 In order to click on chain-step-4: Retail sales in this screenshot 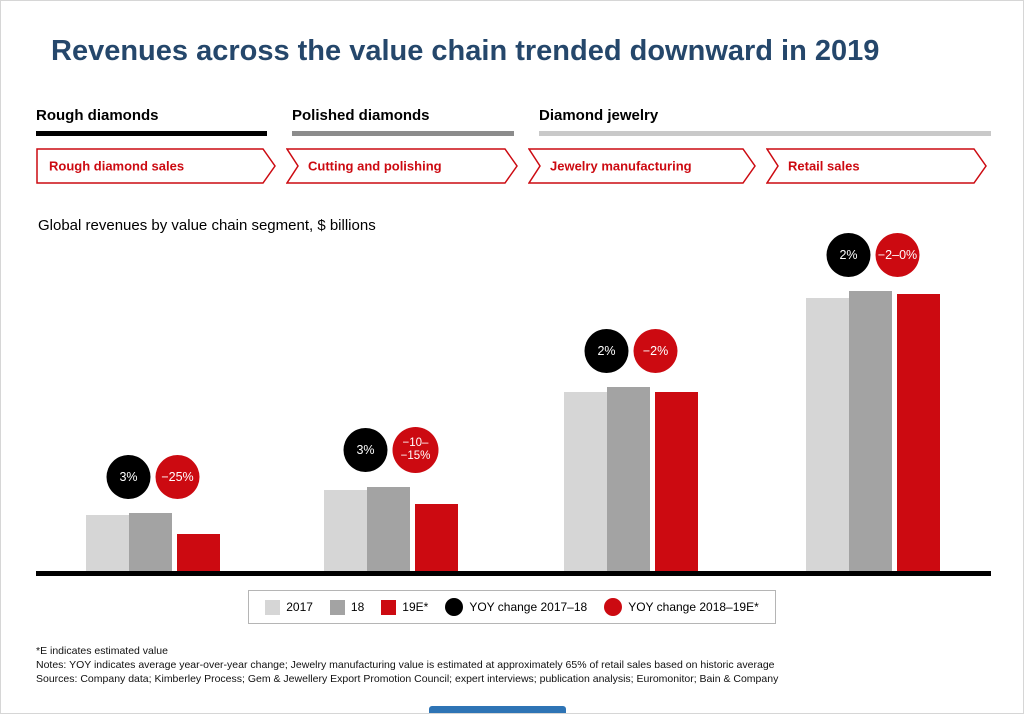, I will do `click(877, 166)`.